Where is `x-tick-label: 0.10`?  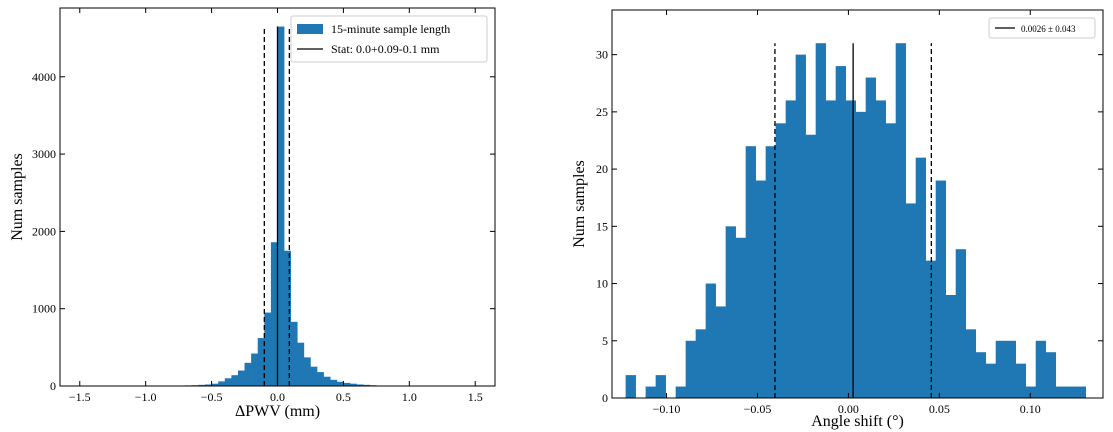 x-tick-label: 0.10 is located at coordinates (1030, 409).